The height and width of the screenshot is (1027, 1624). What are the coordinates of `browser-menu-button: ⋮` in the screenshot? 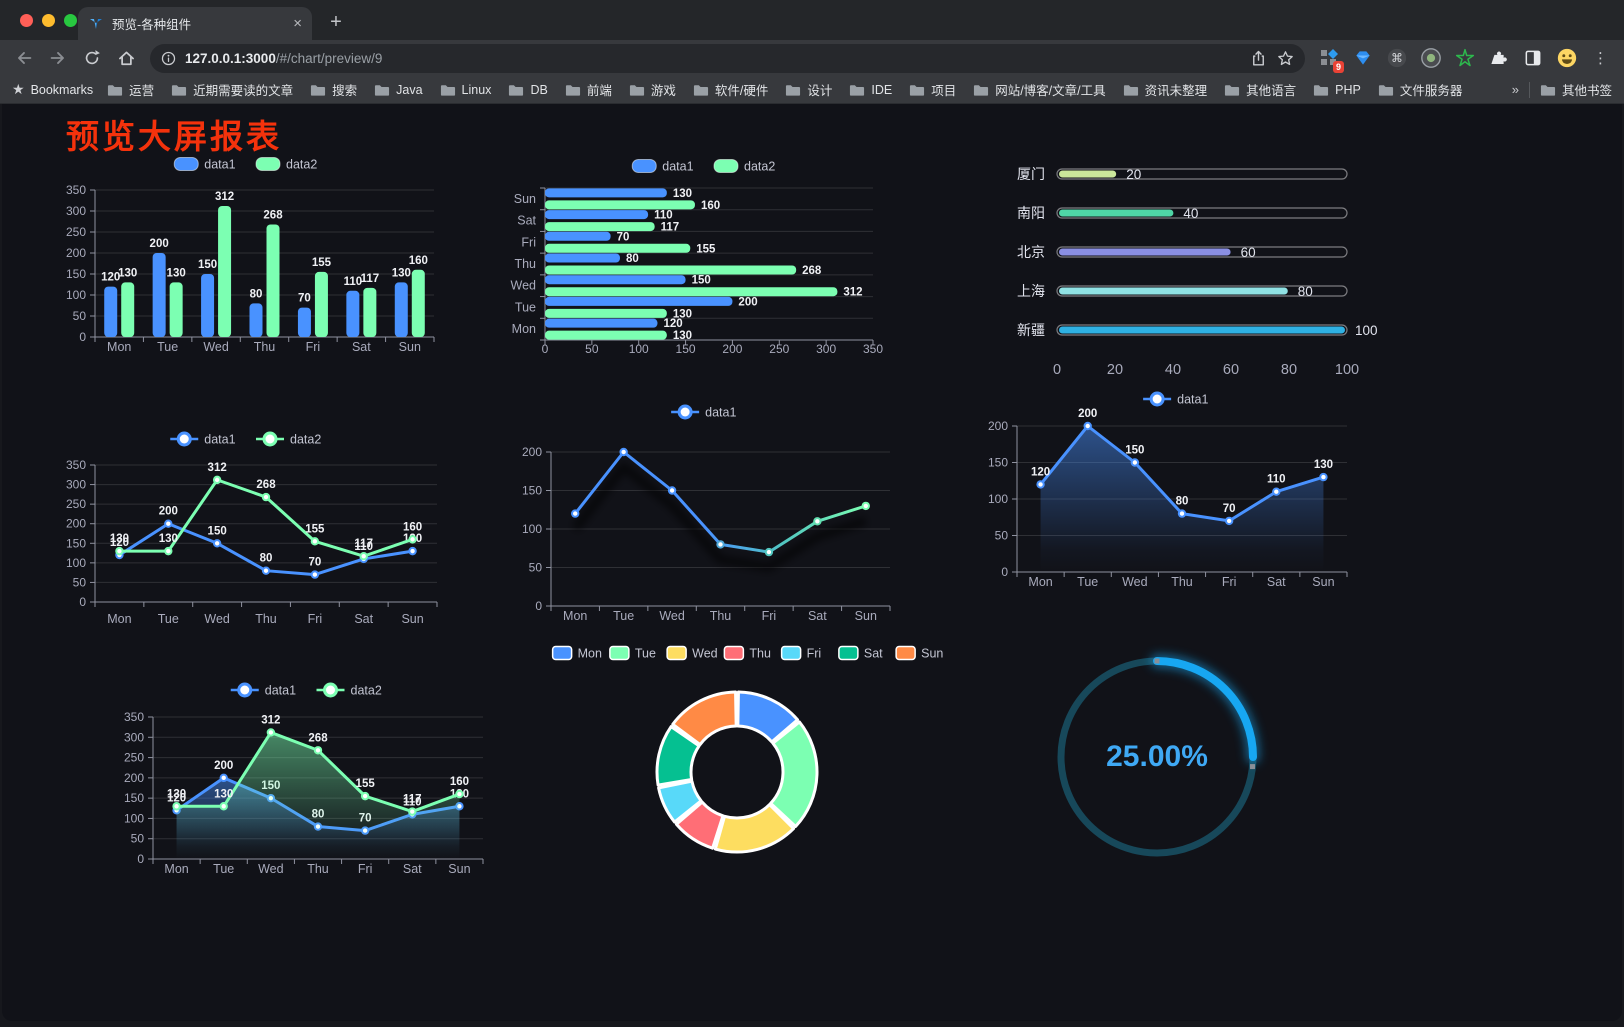 It's located at (1600, 58).